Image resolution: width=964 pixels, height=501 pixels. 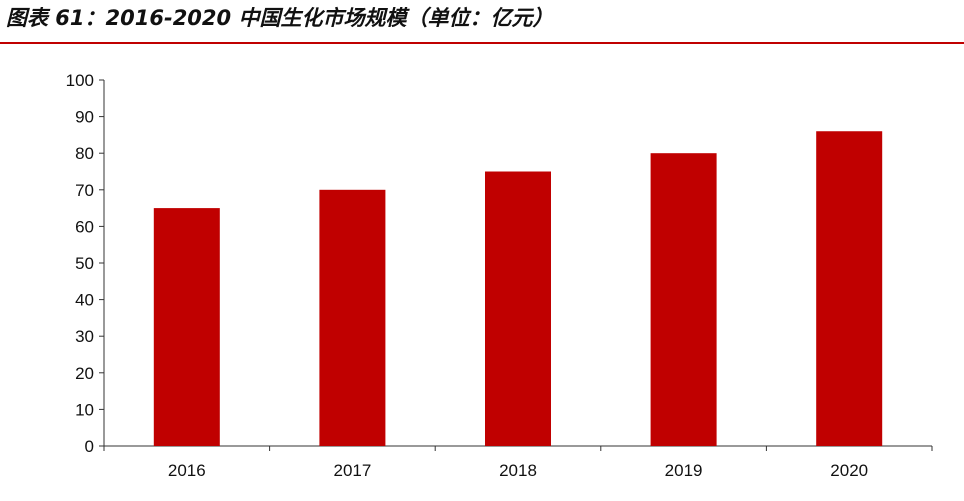 I want to click on x-tick-label: 2020, so click(x=849, y=470).